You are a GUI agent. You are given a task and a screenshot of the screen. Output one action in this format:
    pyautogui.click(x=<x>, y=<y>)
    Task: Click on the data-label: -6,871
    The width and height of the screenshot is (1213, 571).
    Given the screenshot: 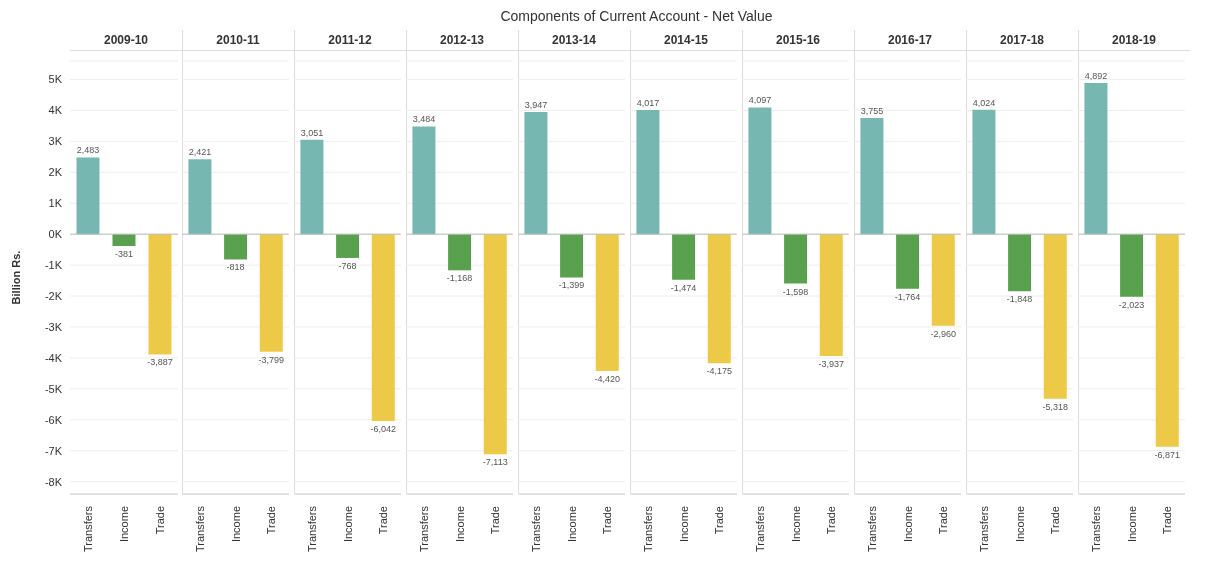 What is the action you would take?
    pyautogui.click(x=1167, y=454)
    